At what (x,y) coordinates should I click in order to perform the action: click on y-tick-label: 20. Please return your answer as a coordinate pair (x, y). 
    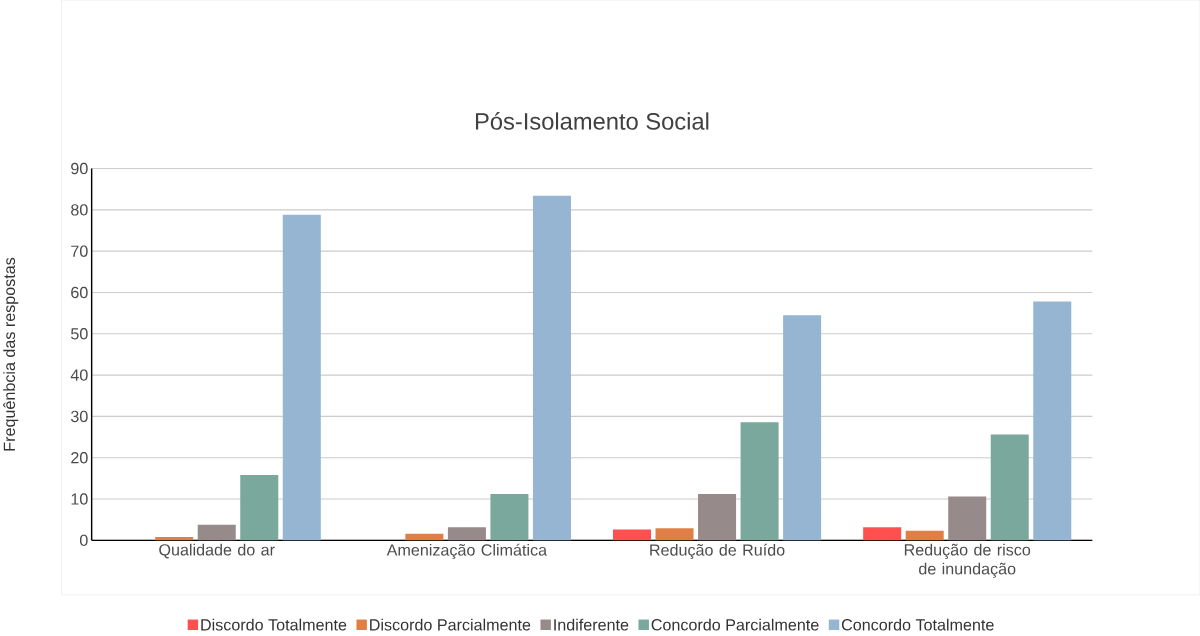
    Looking at the image, I should click on (79, 458).